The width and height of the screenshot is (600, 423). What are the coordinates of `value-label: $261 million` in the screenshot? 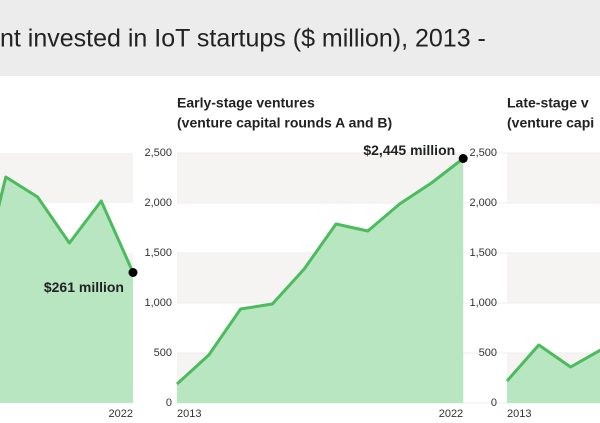 It's located at (84, 287).